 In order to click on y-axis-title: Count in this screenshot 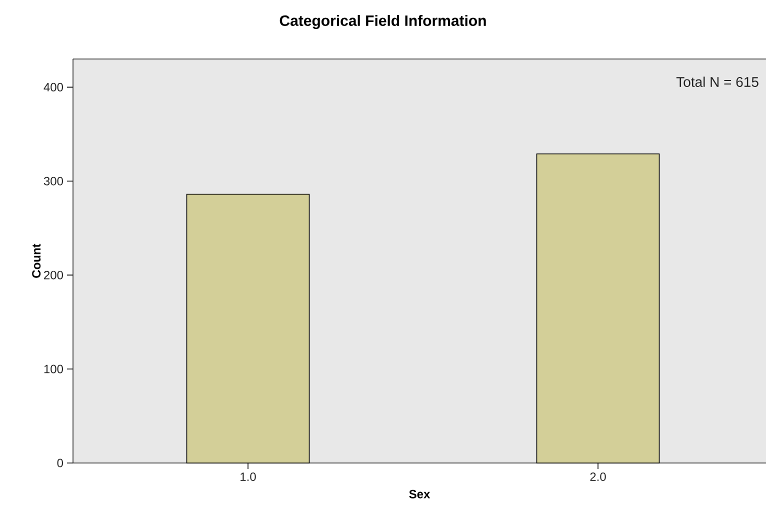, I will do `click(36, 261)`.